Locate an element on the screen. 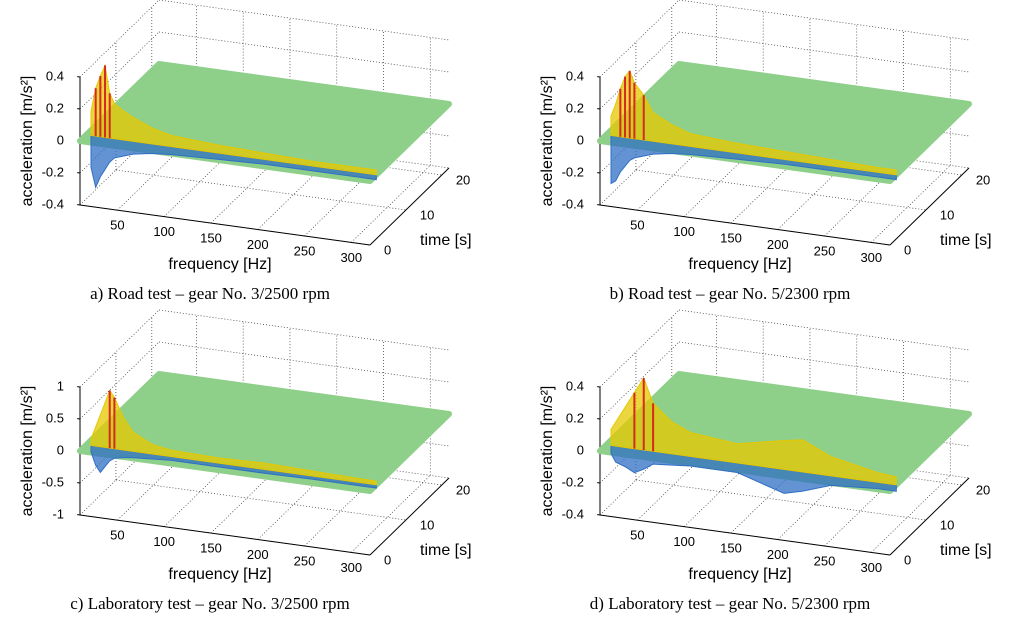 This screenshot has width=1026, height=621. z-tick-label: 0.5 is located at coordinates (55, 417).